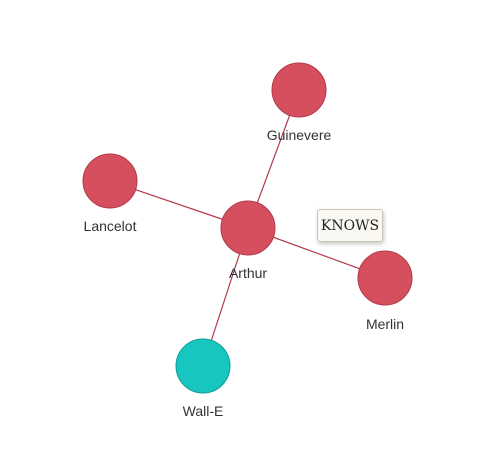  I want to click on node-label-walle: Wall-E, so click(203, 411).